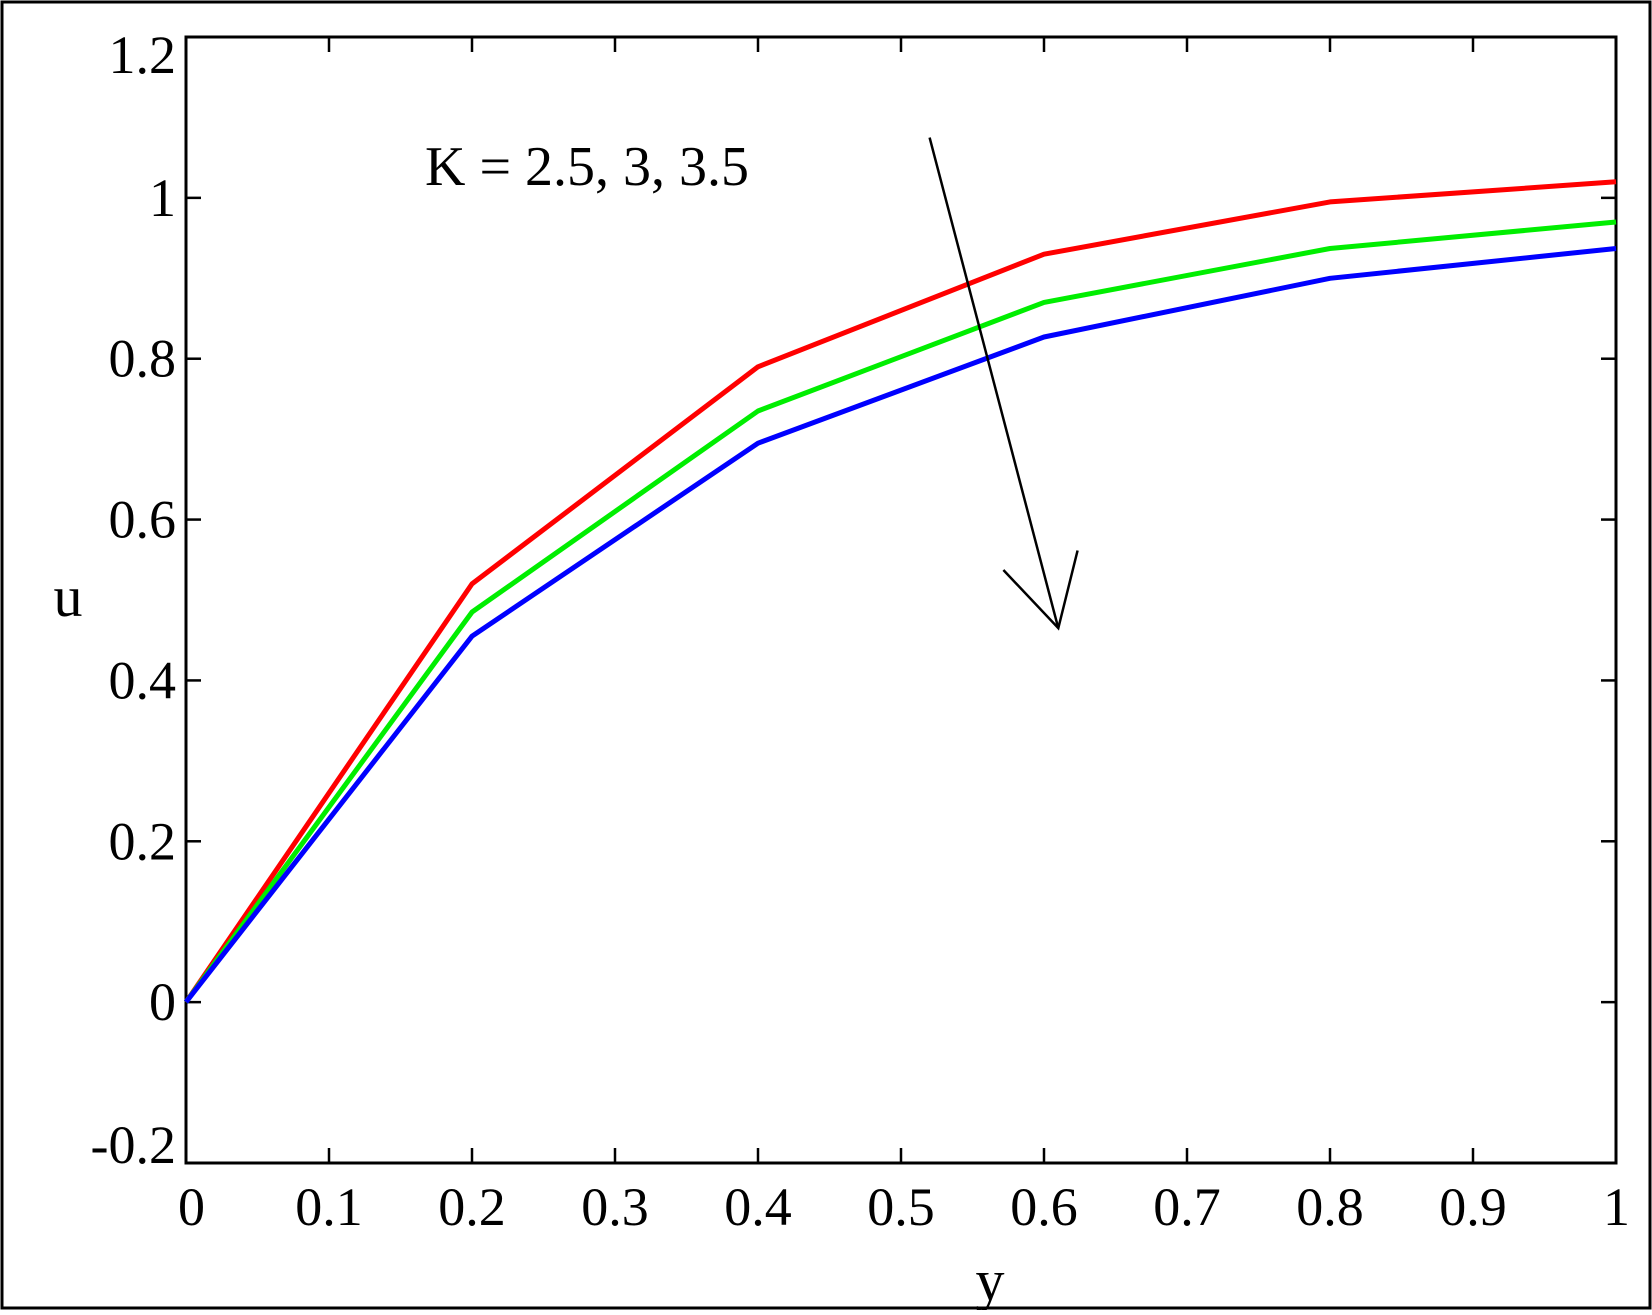  What do you see at coordinates (587, 167) in the screenshot?
I see `annotation-label: K = 2.5, 3, 3.5` at bounding box center [587, 167].